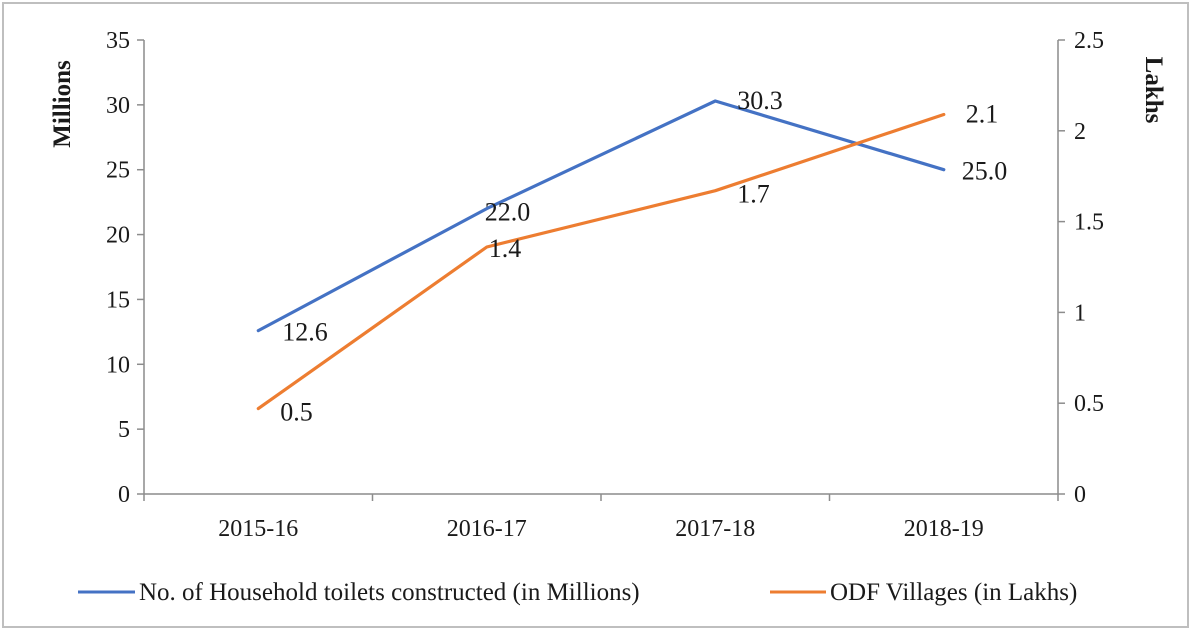 The width and height of the screenshot is (1193, 632). Describe the element at coordinates (1089, 404) in the screenshot. I see `right-tick-label: 0.5` at that location.